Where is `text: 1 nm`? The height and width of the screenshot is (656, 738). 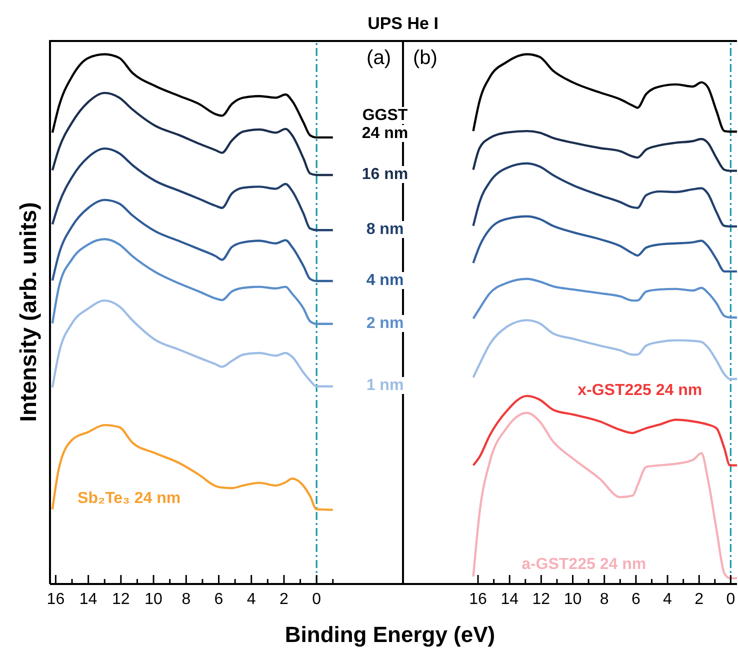
text: 1 nm is located at coordinates (385, 385).